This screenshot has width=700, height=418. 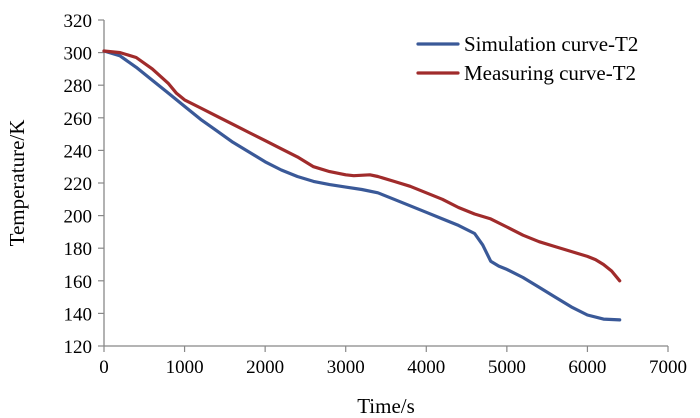 I want to click on x-tick-label: 6000, so click(x=587, y=367).